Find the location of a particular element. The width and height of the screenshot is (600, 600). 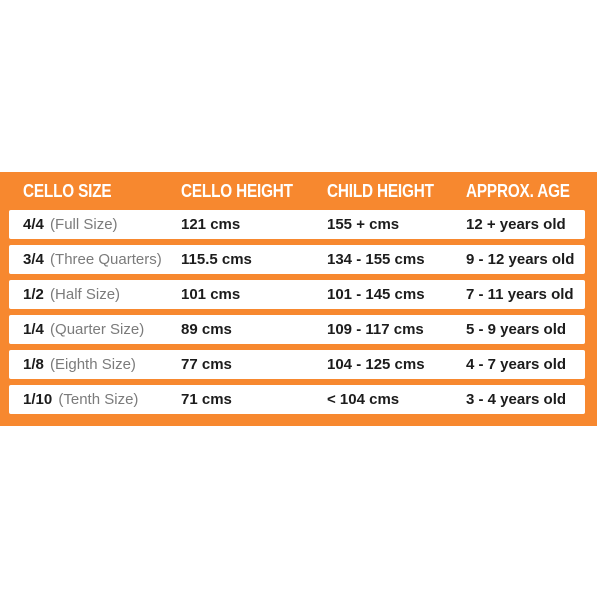

cell-approx-age: 12 + years old is located at coordinates (516, 224).